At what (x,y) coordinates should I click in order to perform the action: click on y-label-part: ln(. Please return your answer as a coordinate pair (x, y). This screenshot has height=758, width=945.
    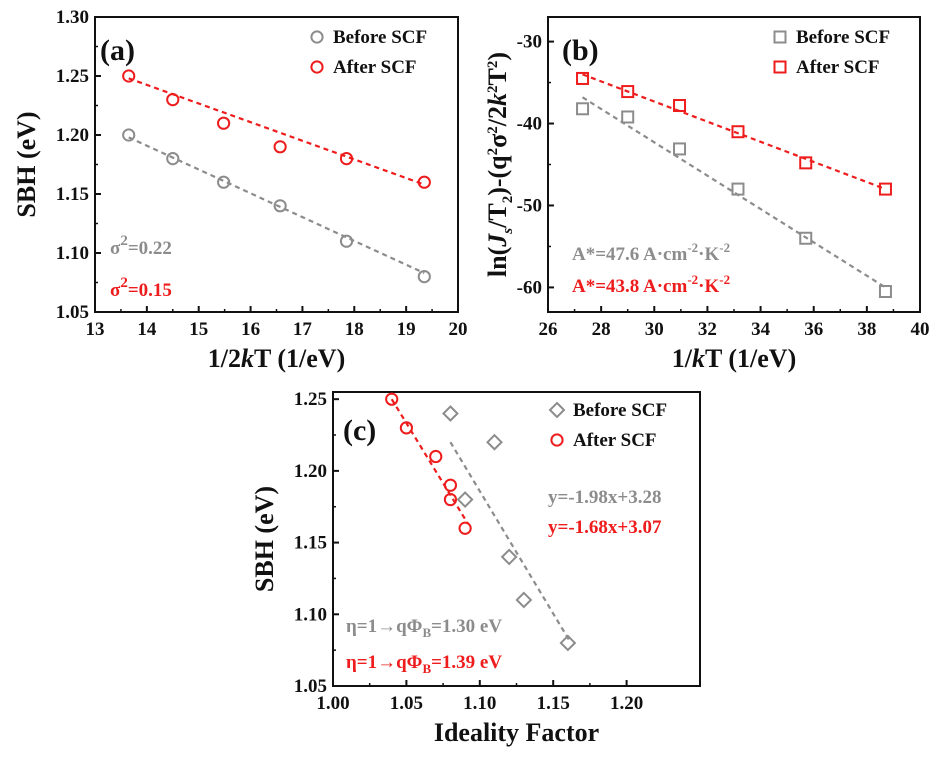
    Looking at the image, I should click on (497, 262).